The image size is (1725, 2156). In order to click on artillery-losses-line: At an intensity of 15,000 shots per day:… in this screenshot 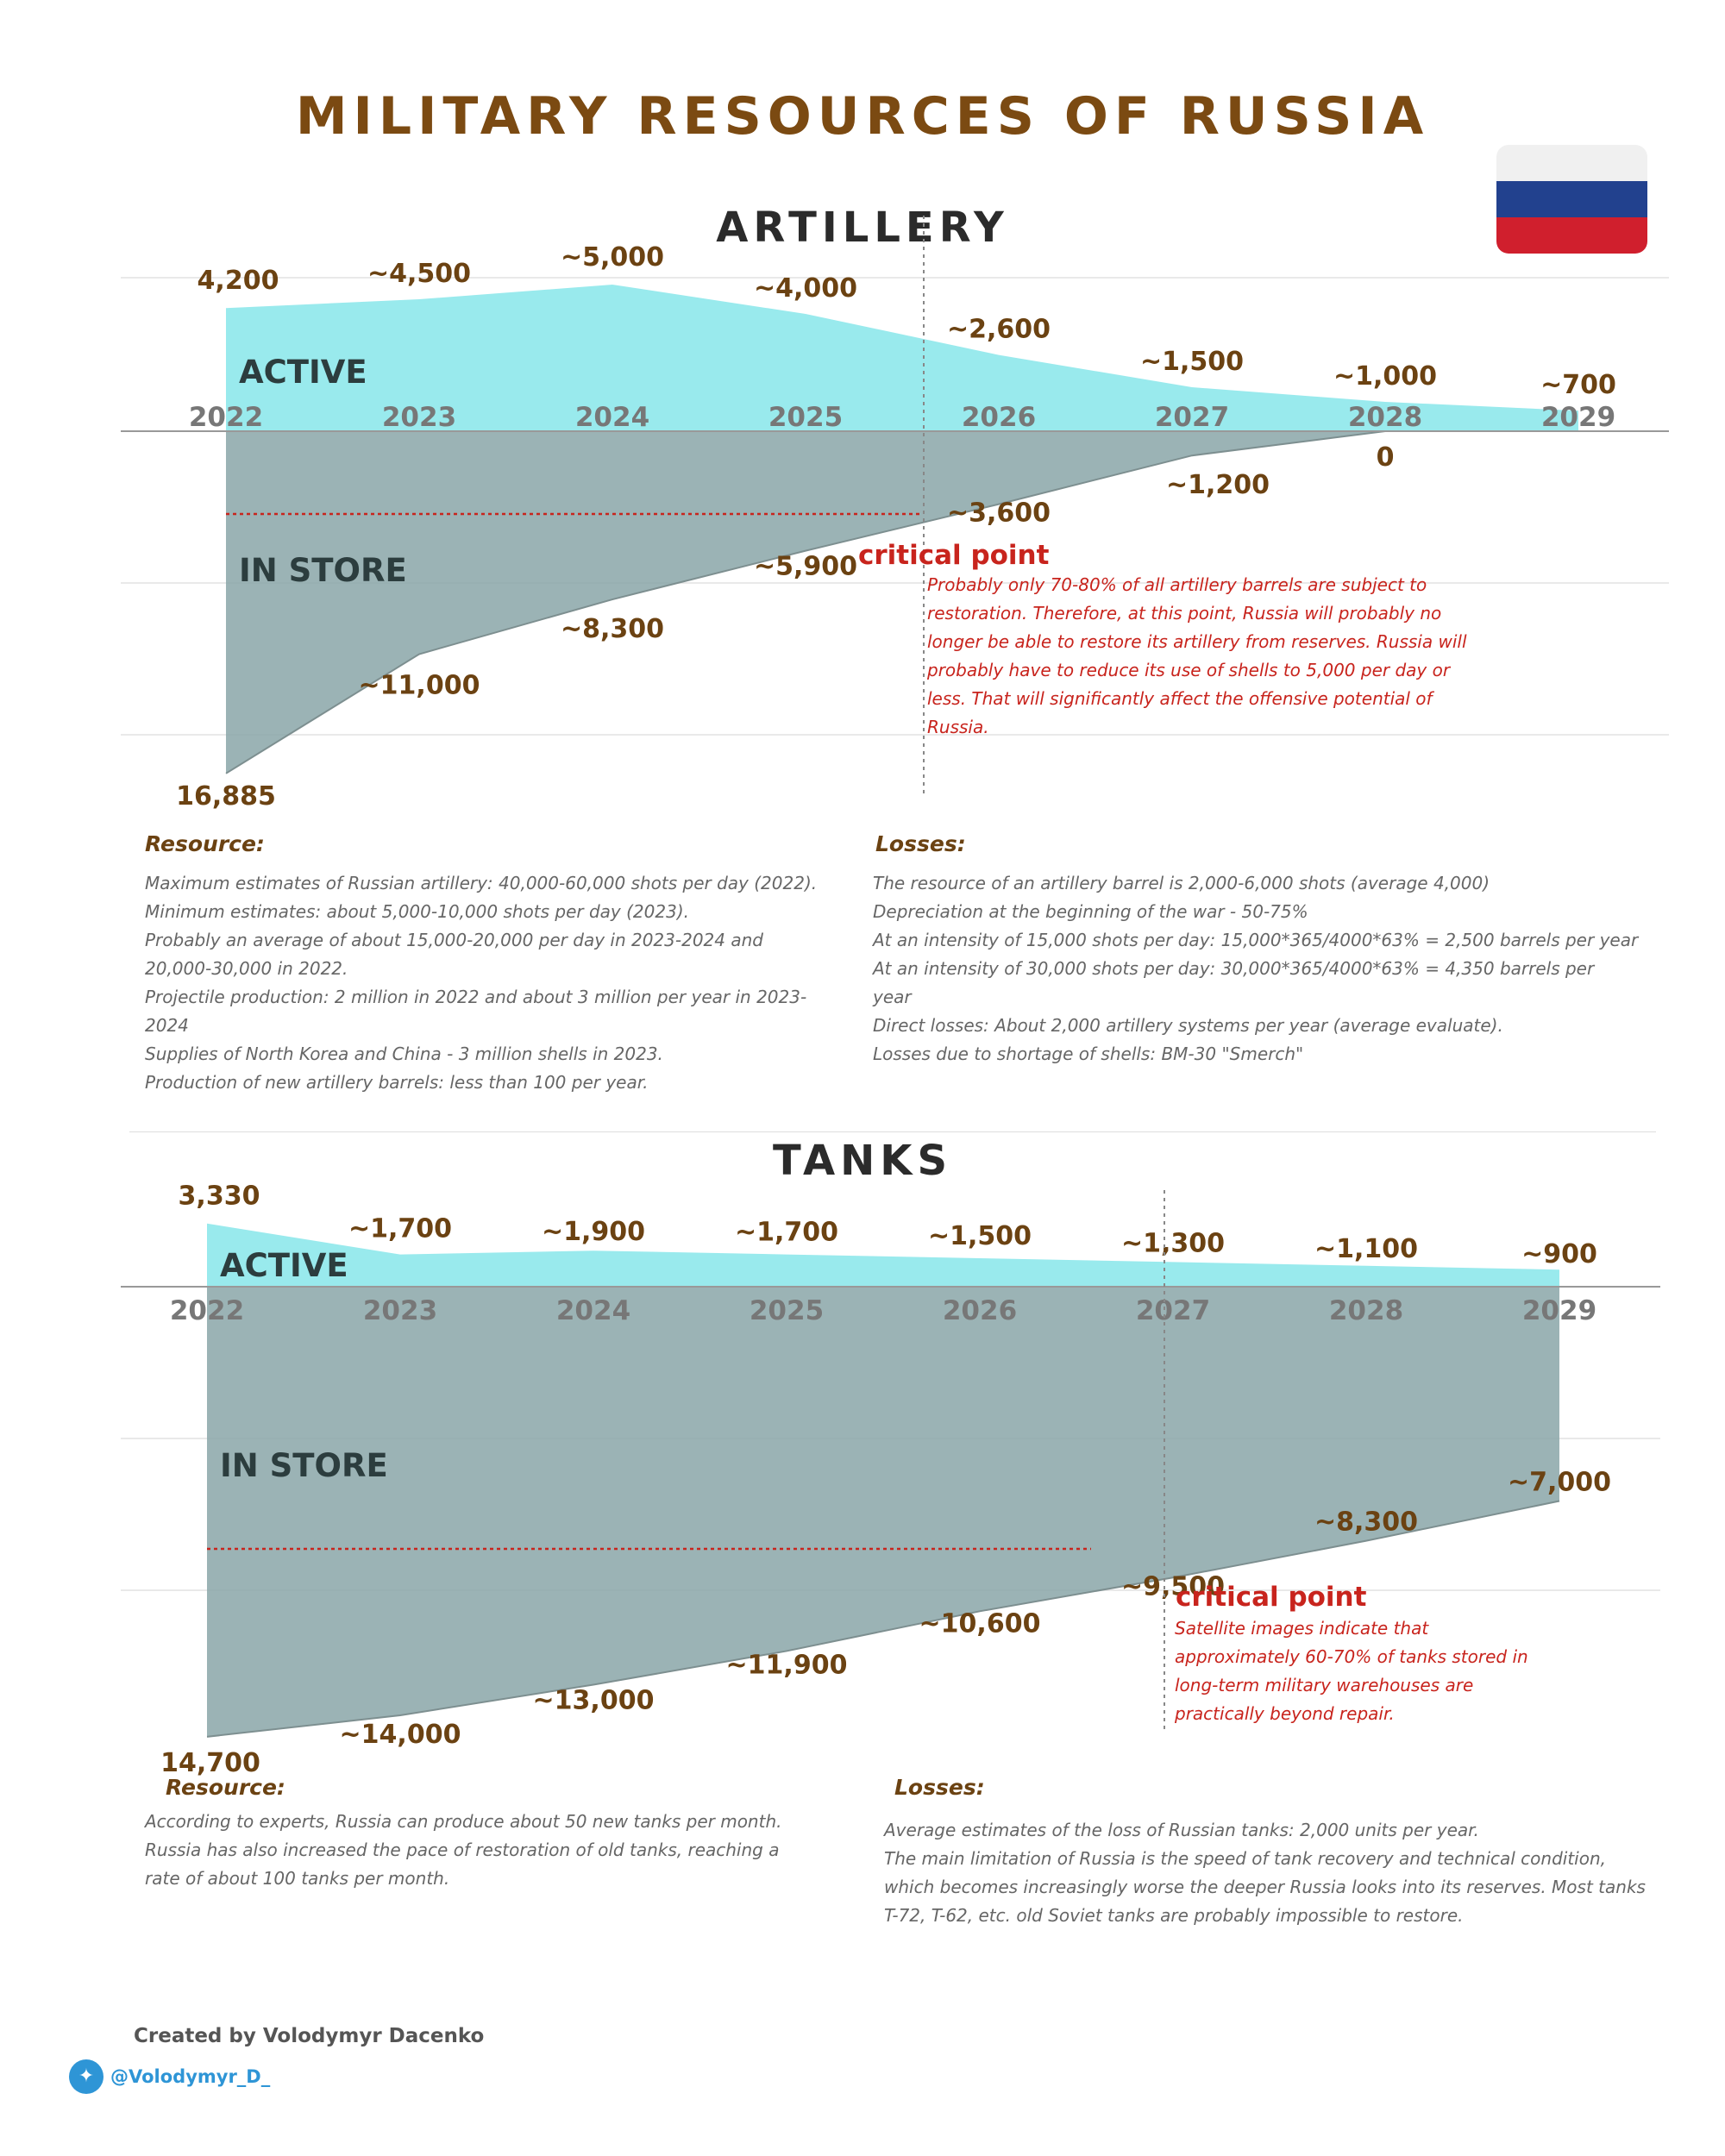, I will do `click(1256, 940)`.